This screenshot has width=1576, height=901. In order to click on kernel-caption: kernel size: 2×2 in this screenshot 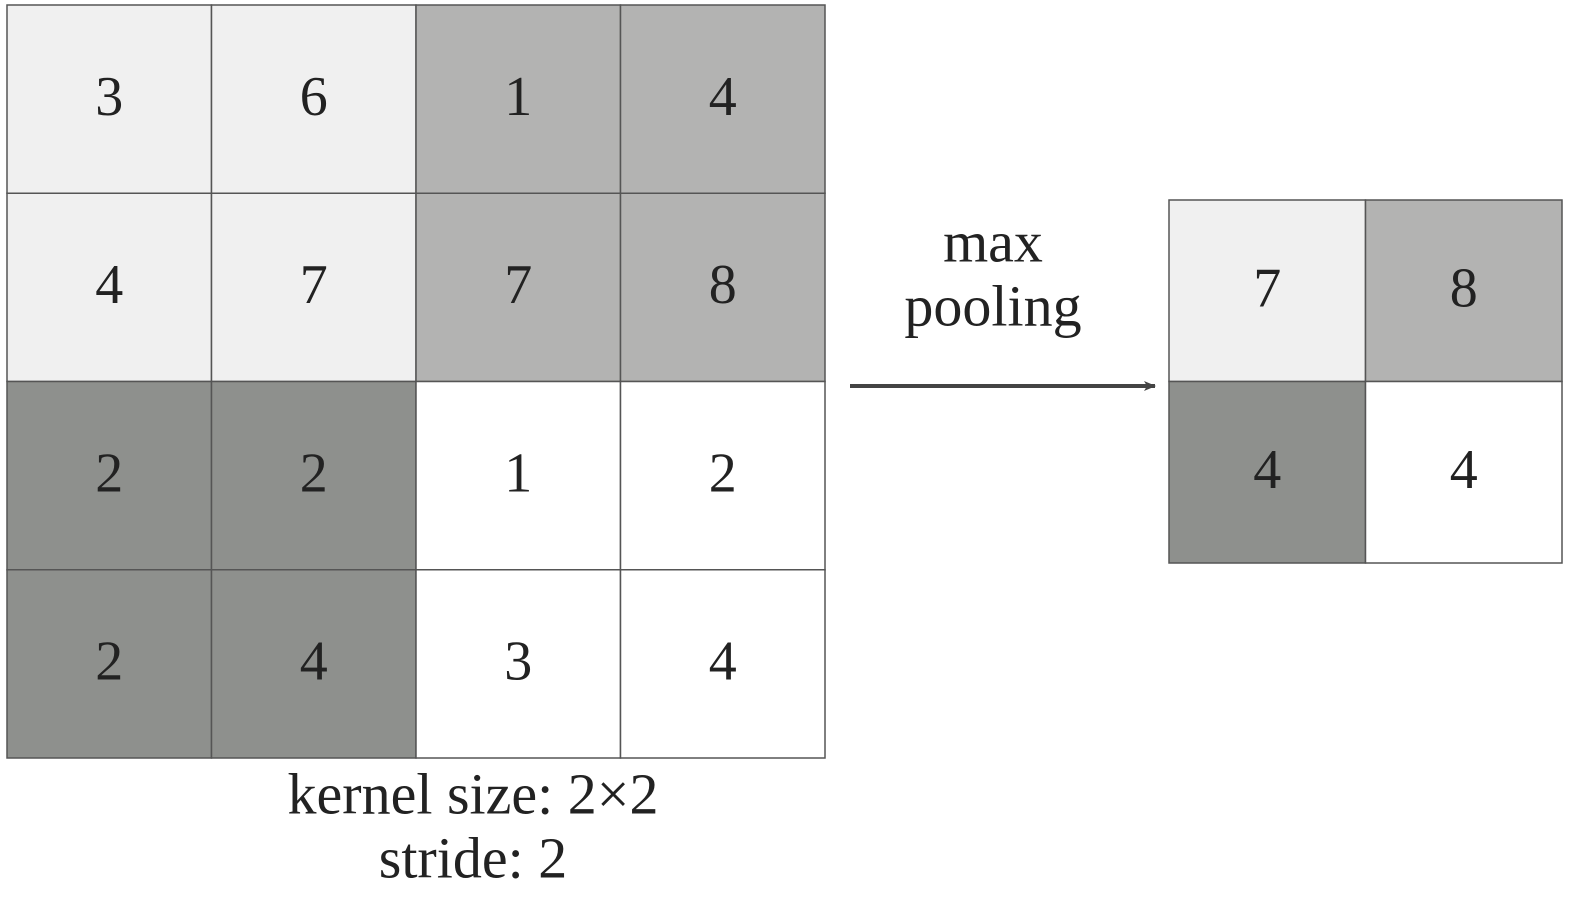, I will do `click(473, 793)`.